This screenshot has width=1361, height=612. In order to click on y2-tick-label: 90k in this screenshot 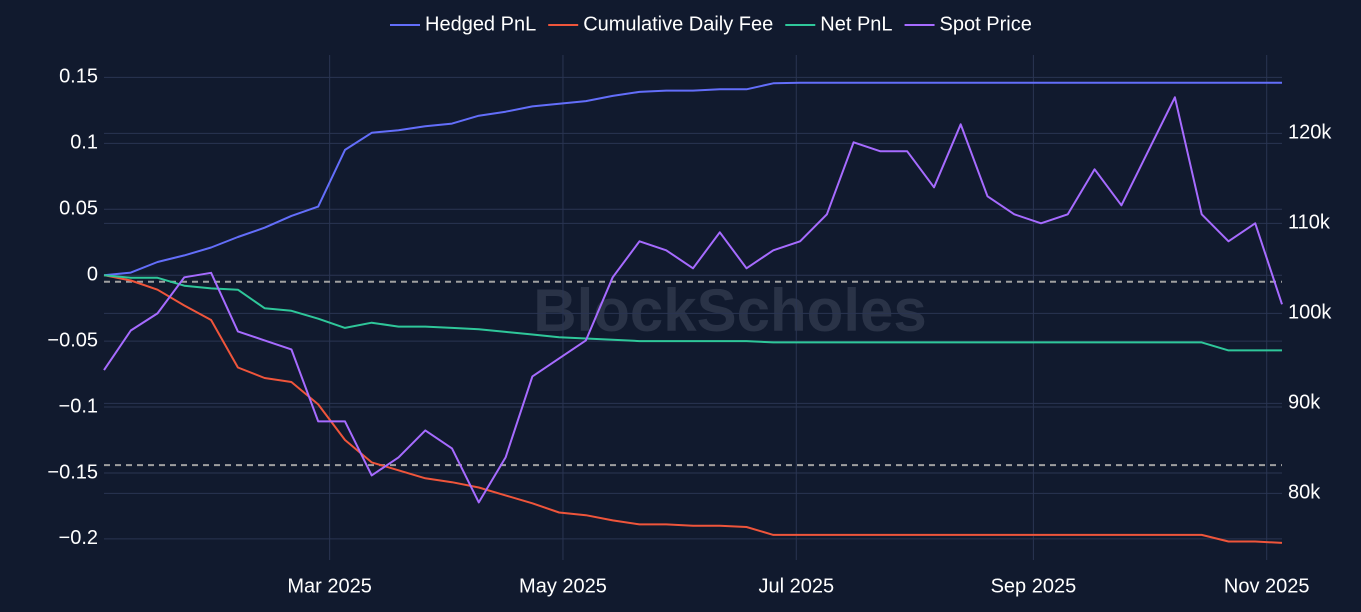, I will do `click(1304, 403)`.